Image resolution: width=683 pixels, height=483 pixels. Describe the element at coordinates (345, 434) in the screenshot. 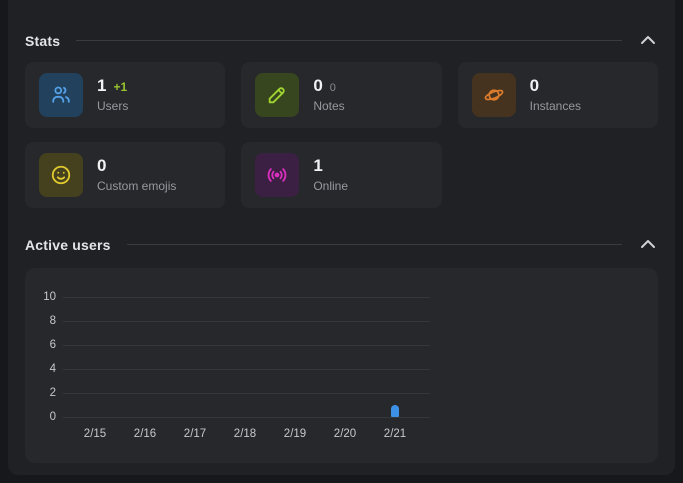

I see `x-axis-tick-label: 2/20` at that location.